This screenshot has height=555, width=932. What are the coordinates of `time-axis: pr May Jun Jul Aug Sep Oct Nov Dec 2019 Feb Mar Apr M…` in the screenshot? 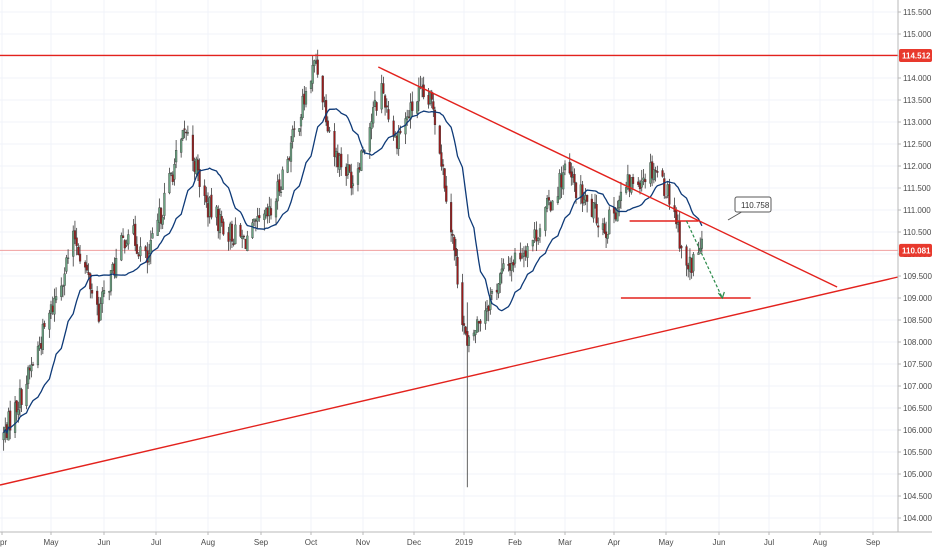 It's located at (440, 539).